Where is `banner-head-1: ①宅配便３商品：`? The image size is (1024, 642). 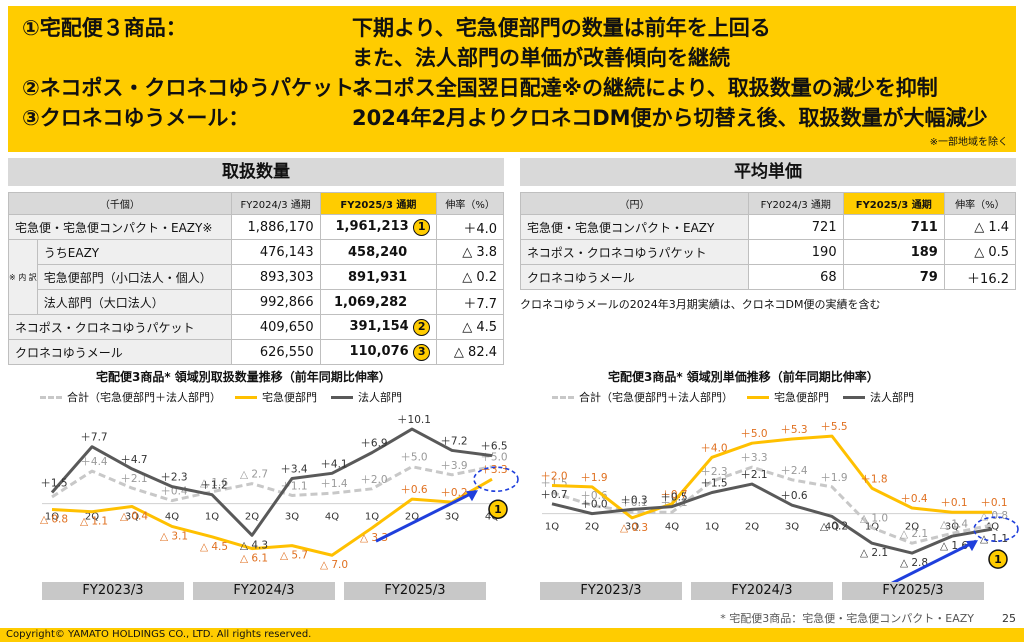
banner-head-1: ①宅配便３商品： is located at coordinates (104, 28).